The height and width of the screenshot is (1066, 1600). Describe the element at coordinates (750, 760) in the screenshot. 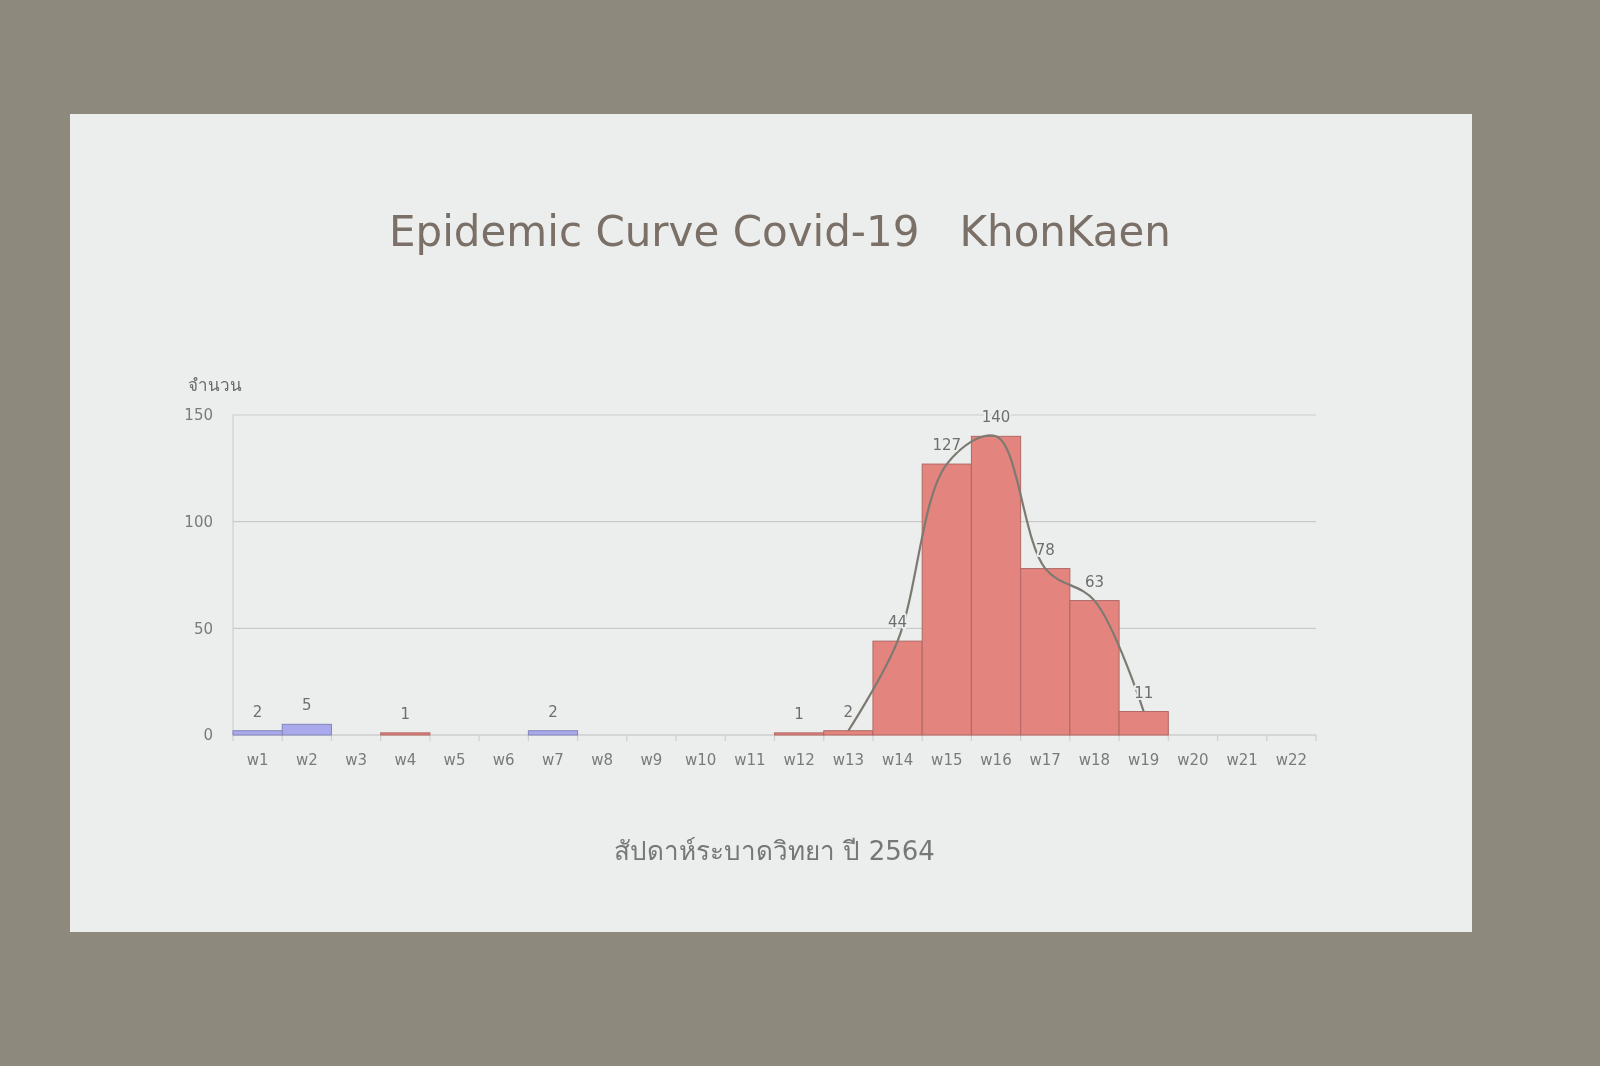

I see `x-tick-label: w11` at that location.